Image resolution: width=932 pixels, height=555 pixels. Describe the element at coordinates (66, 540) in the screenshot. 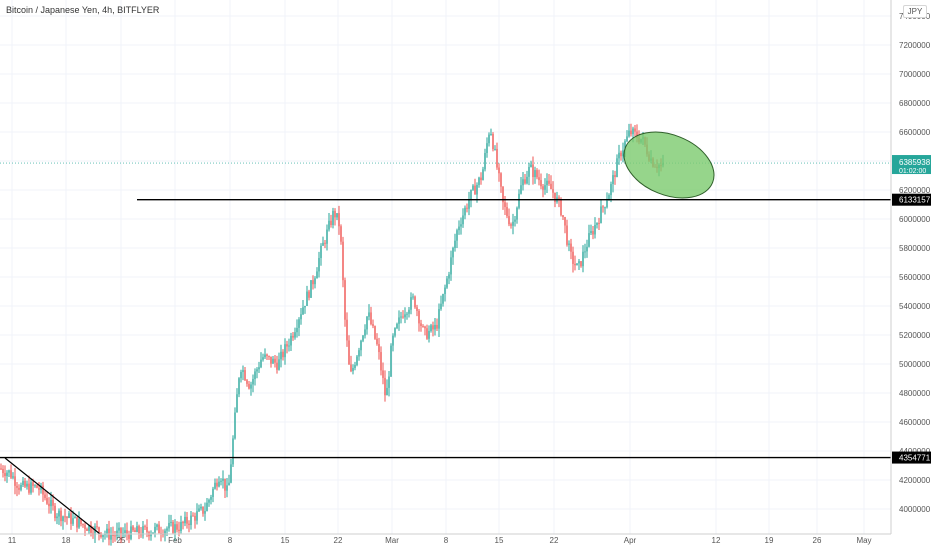

I see `time-tick-label: 18` at that location.